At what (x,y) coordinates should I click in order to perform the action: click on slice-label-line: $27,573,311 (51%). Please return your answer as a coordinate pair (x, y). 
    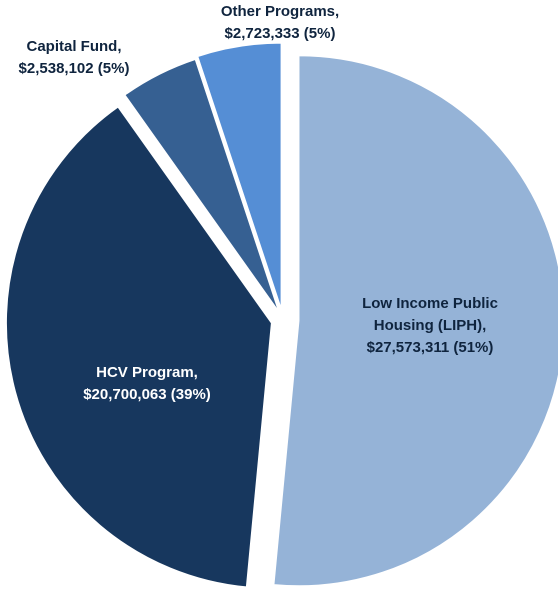
    Looking at the image, I should click on (430, 347).